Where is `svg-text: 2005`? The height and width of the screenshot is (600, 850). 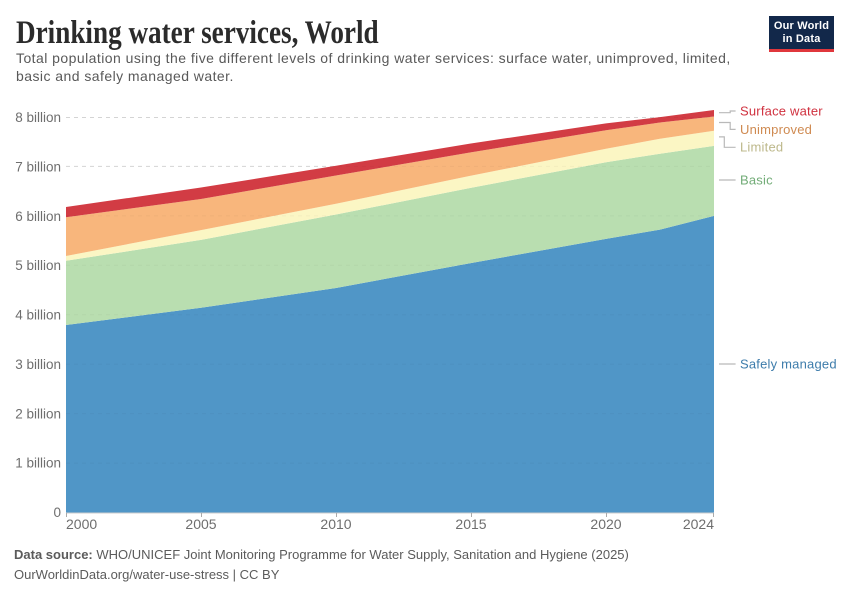 svg-text: 2005 is located at coordinates (200, 524).